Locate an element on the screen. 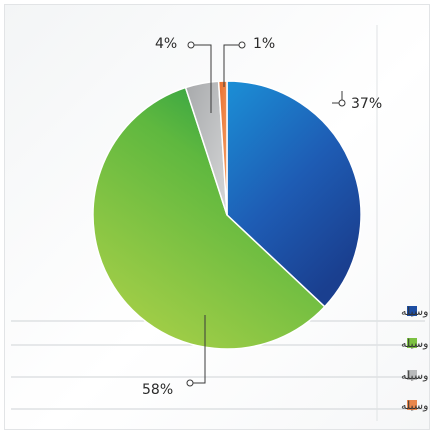 The height and width of the screenshot is (435, 434). data-label-3: 1% is located at coordinates (264, 44).